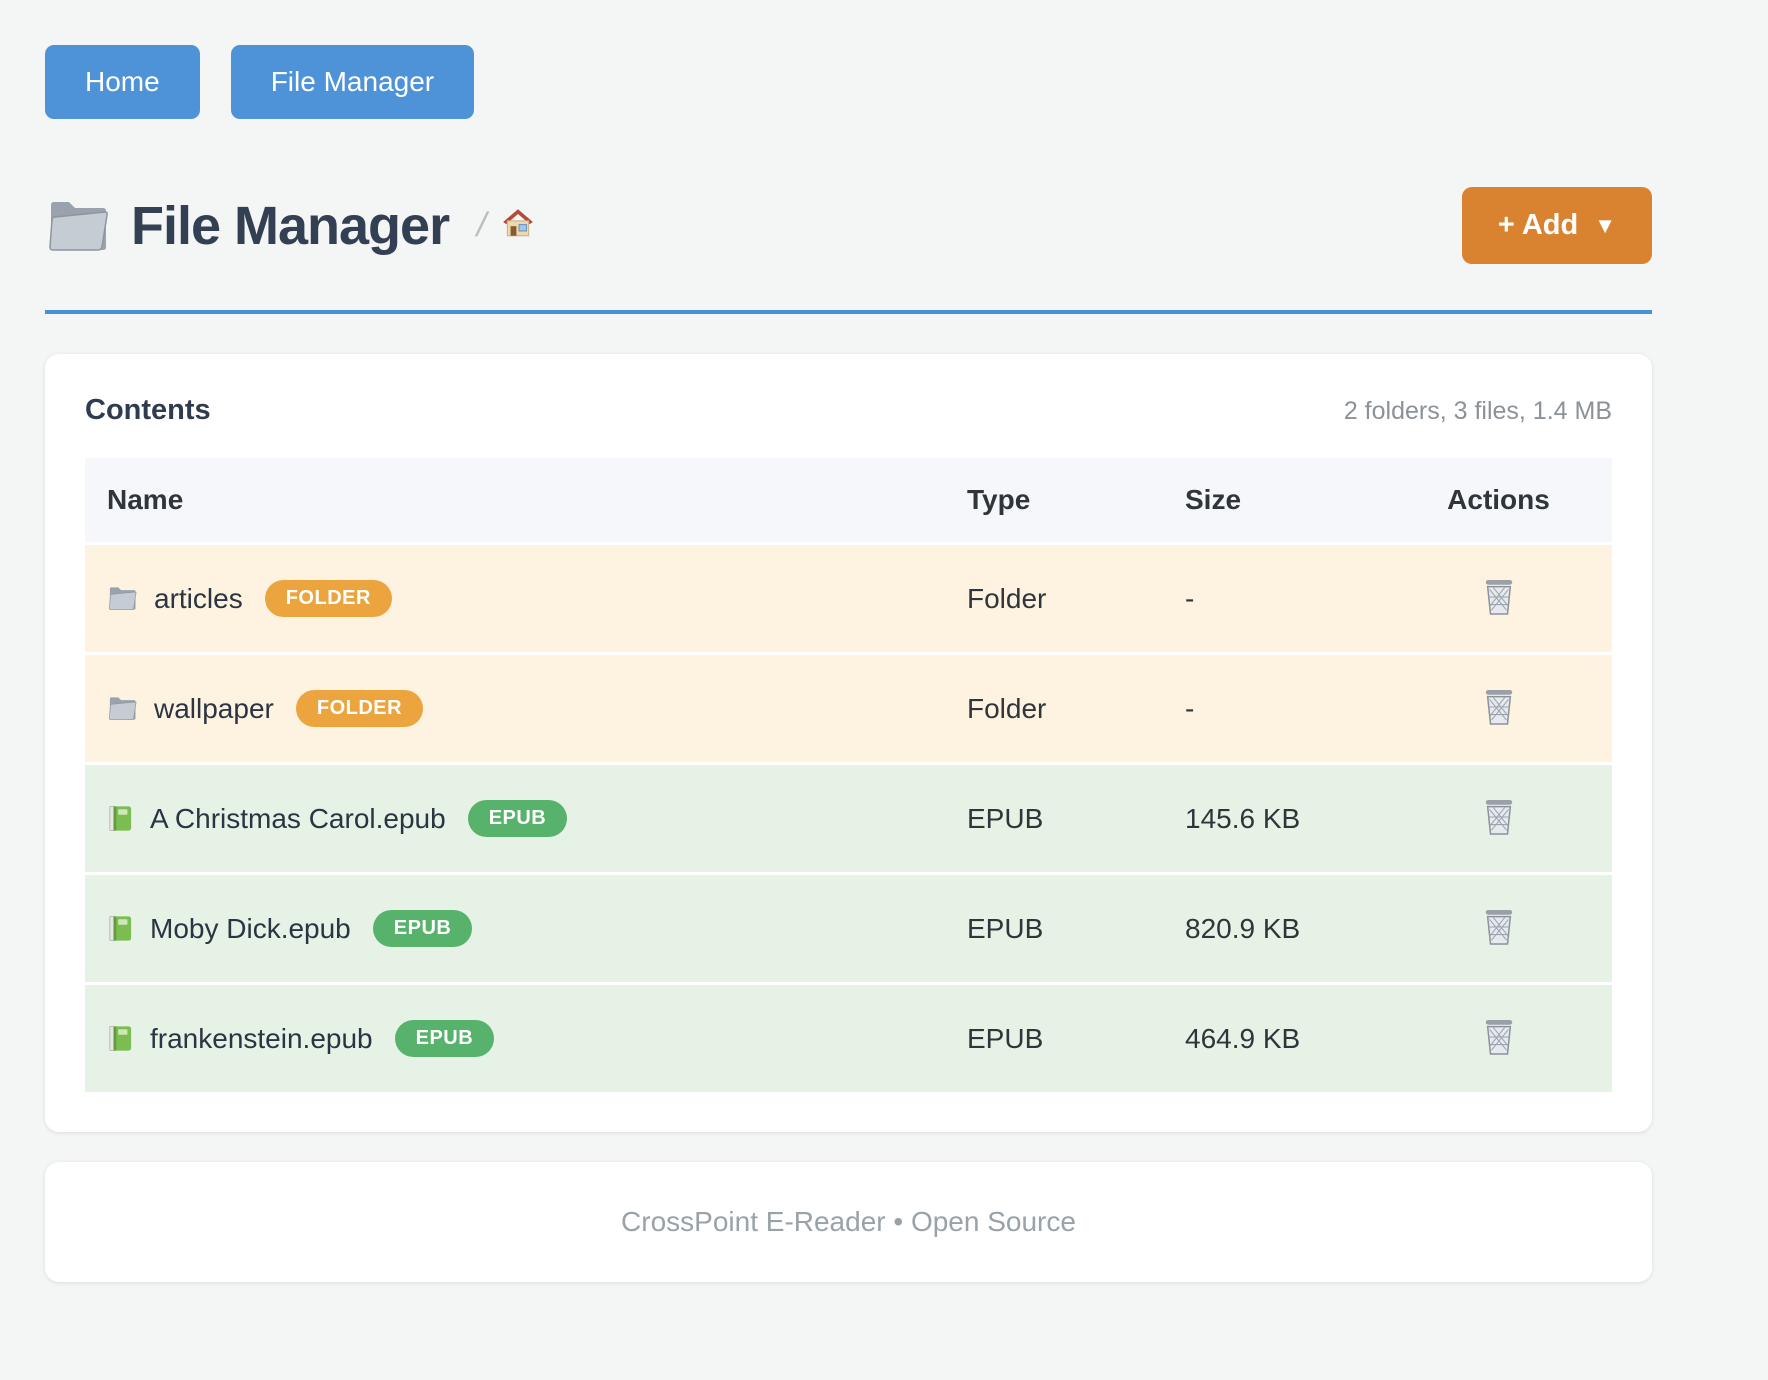 The height and width of the screenshot is (1380, 1768). What do you see at coordinates (1538, 225) in the screenshot?
I see `add-button-label: + Add` at bounding box center [1538, 225].